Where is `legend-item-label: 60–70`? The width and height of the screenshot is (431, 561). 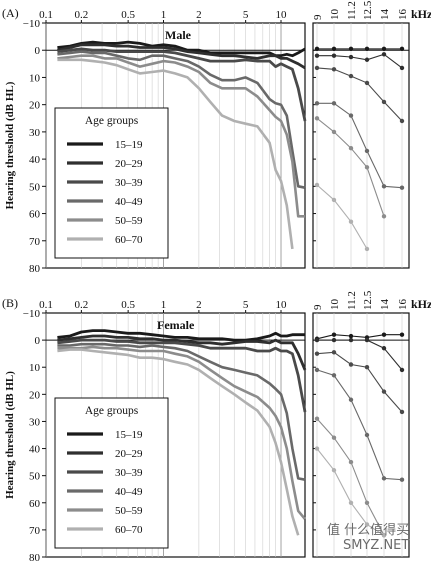 legend-item-label: 60–70 is located at coordinates (129, 240).